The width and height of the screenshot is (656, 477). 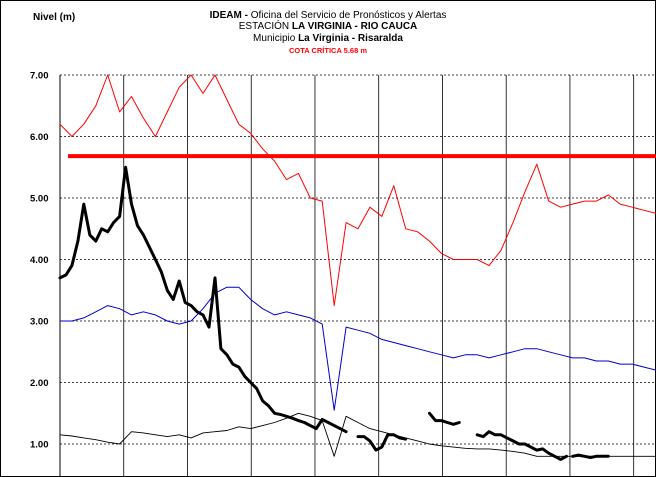 What do you see at coordinates (54, 17) in the screenshot?
I see `y-axis-label: Nivel (m)` at bounding box center [54, 17].